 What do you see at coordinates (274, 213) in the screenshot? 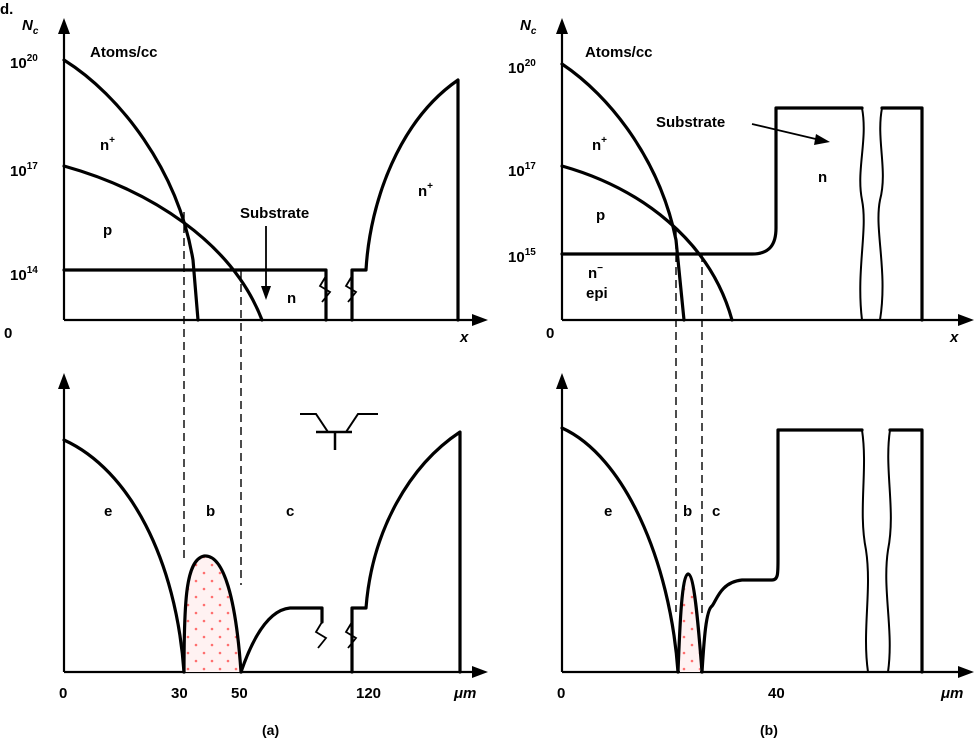
I see `panel-a-substrate-label: Substrate` at bounding box center [274, 213].